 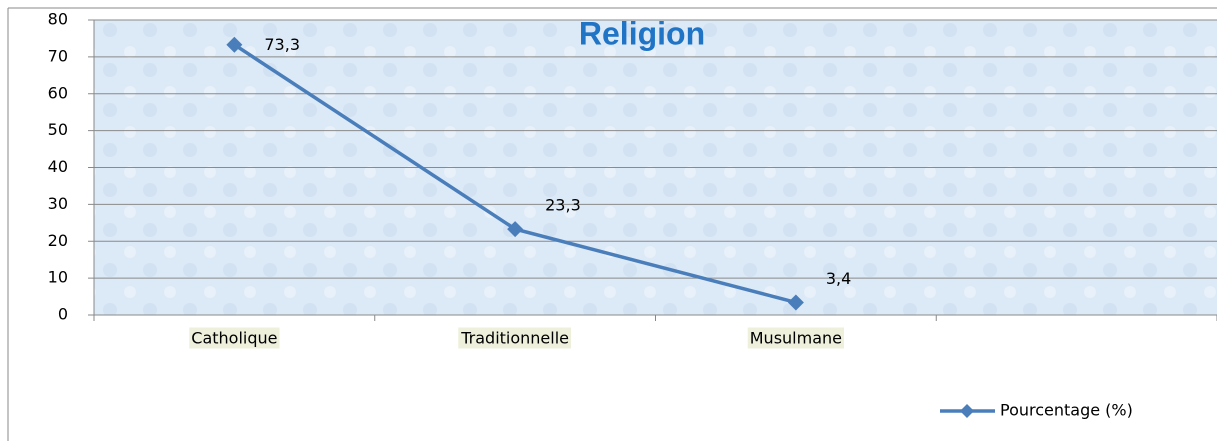 I want to click on y-tick-label: 10, so click(x=58, y=277).